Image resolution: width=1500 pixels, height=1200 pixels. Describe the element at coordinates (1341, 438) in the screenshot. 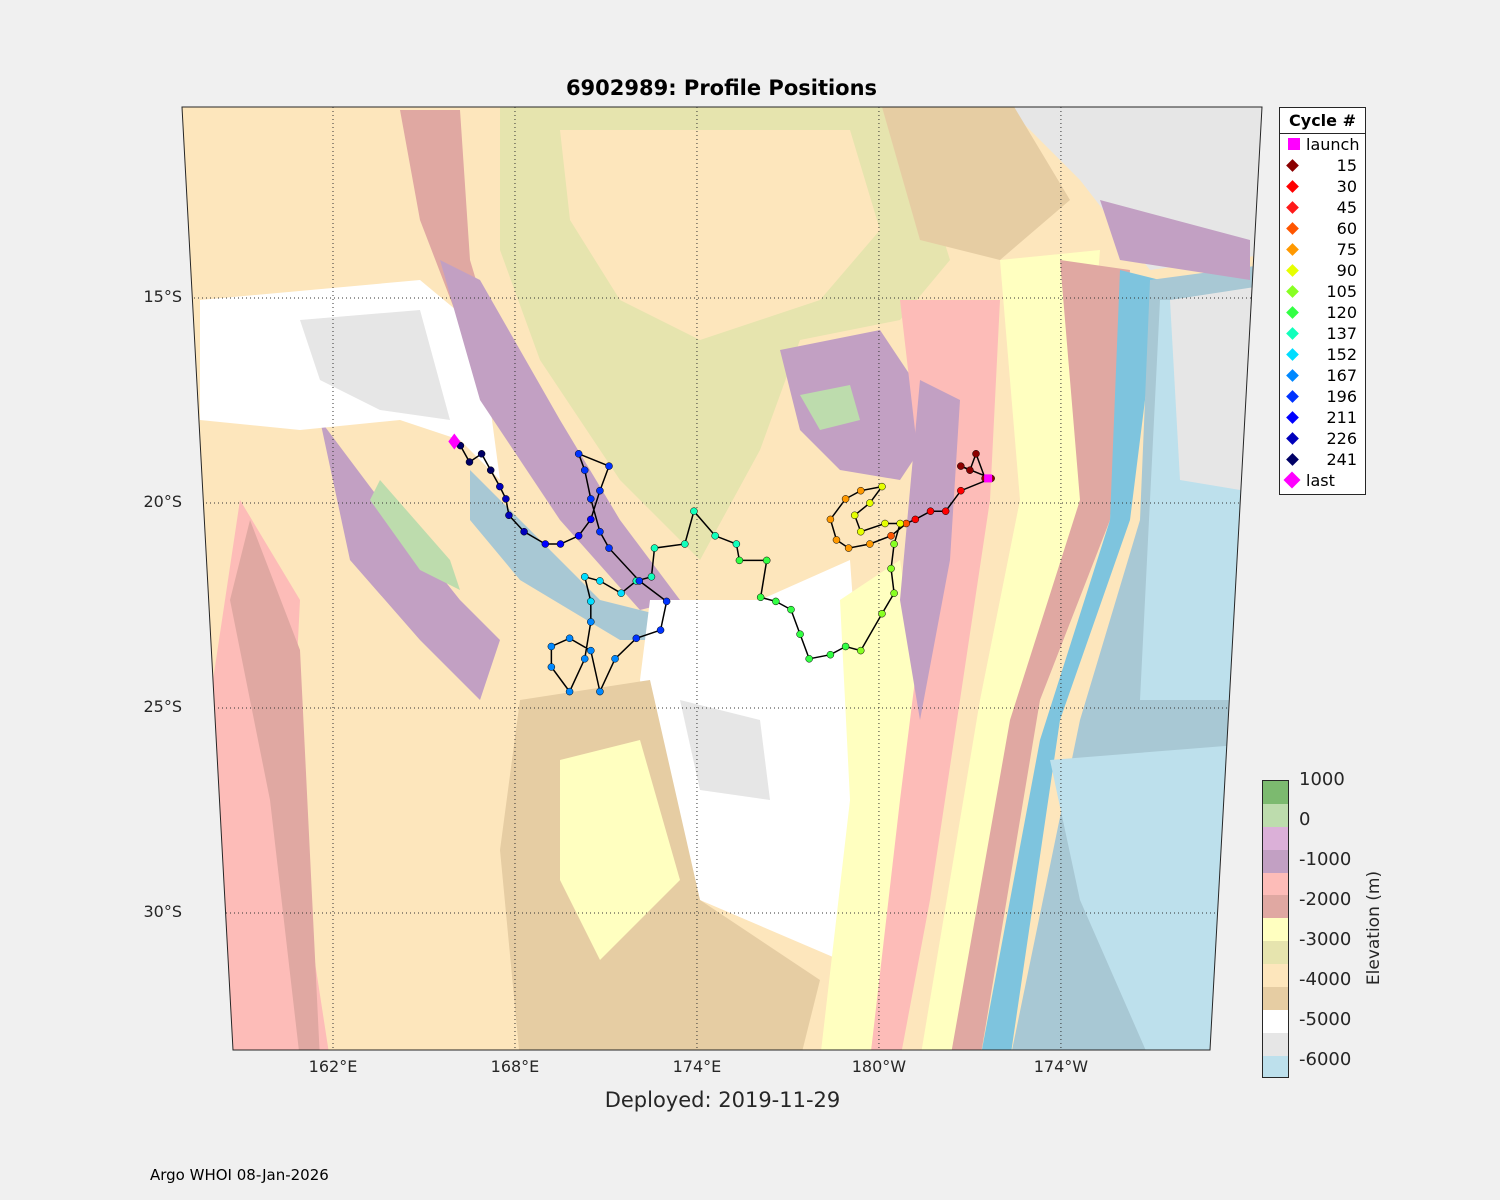

I see `legend-label: 226` at that location.